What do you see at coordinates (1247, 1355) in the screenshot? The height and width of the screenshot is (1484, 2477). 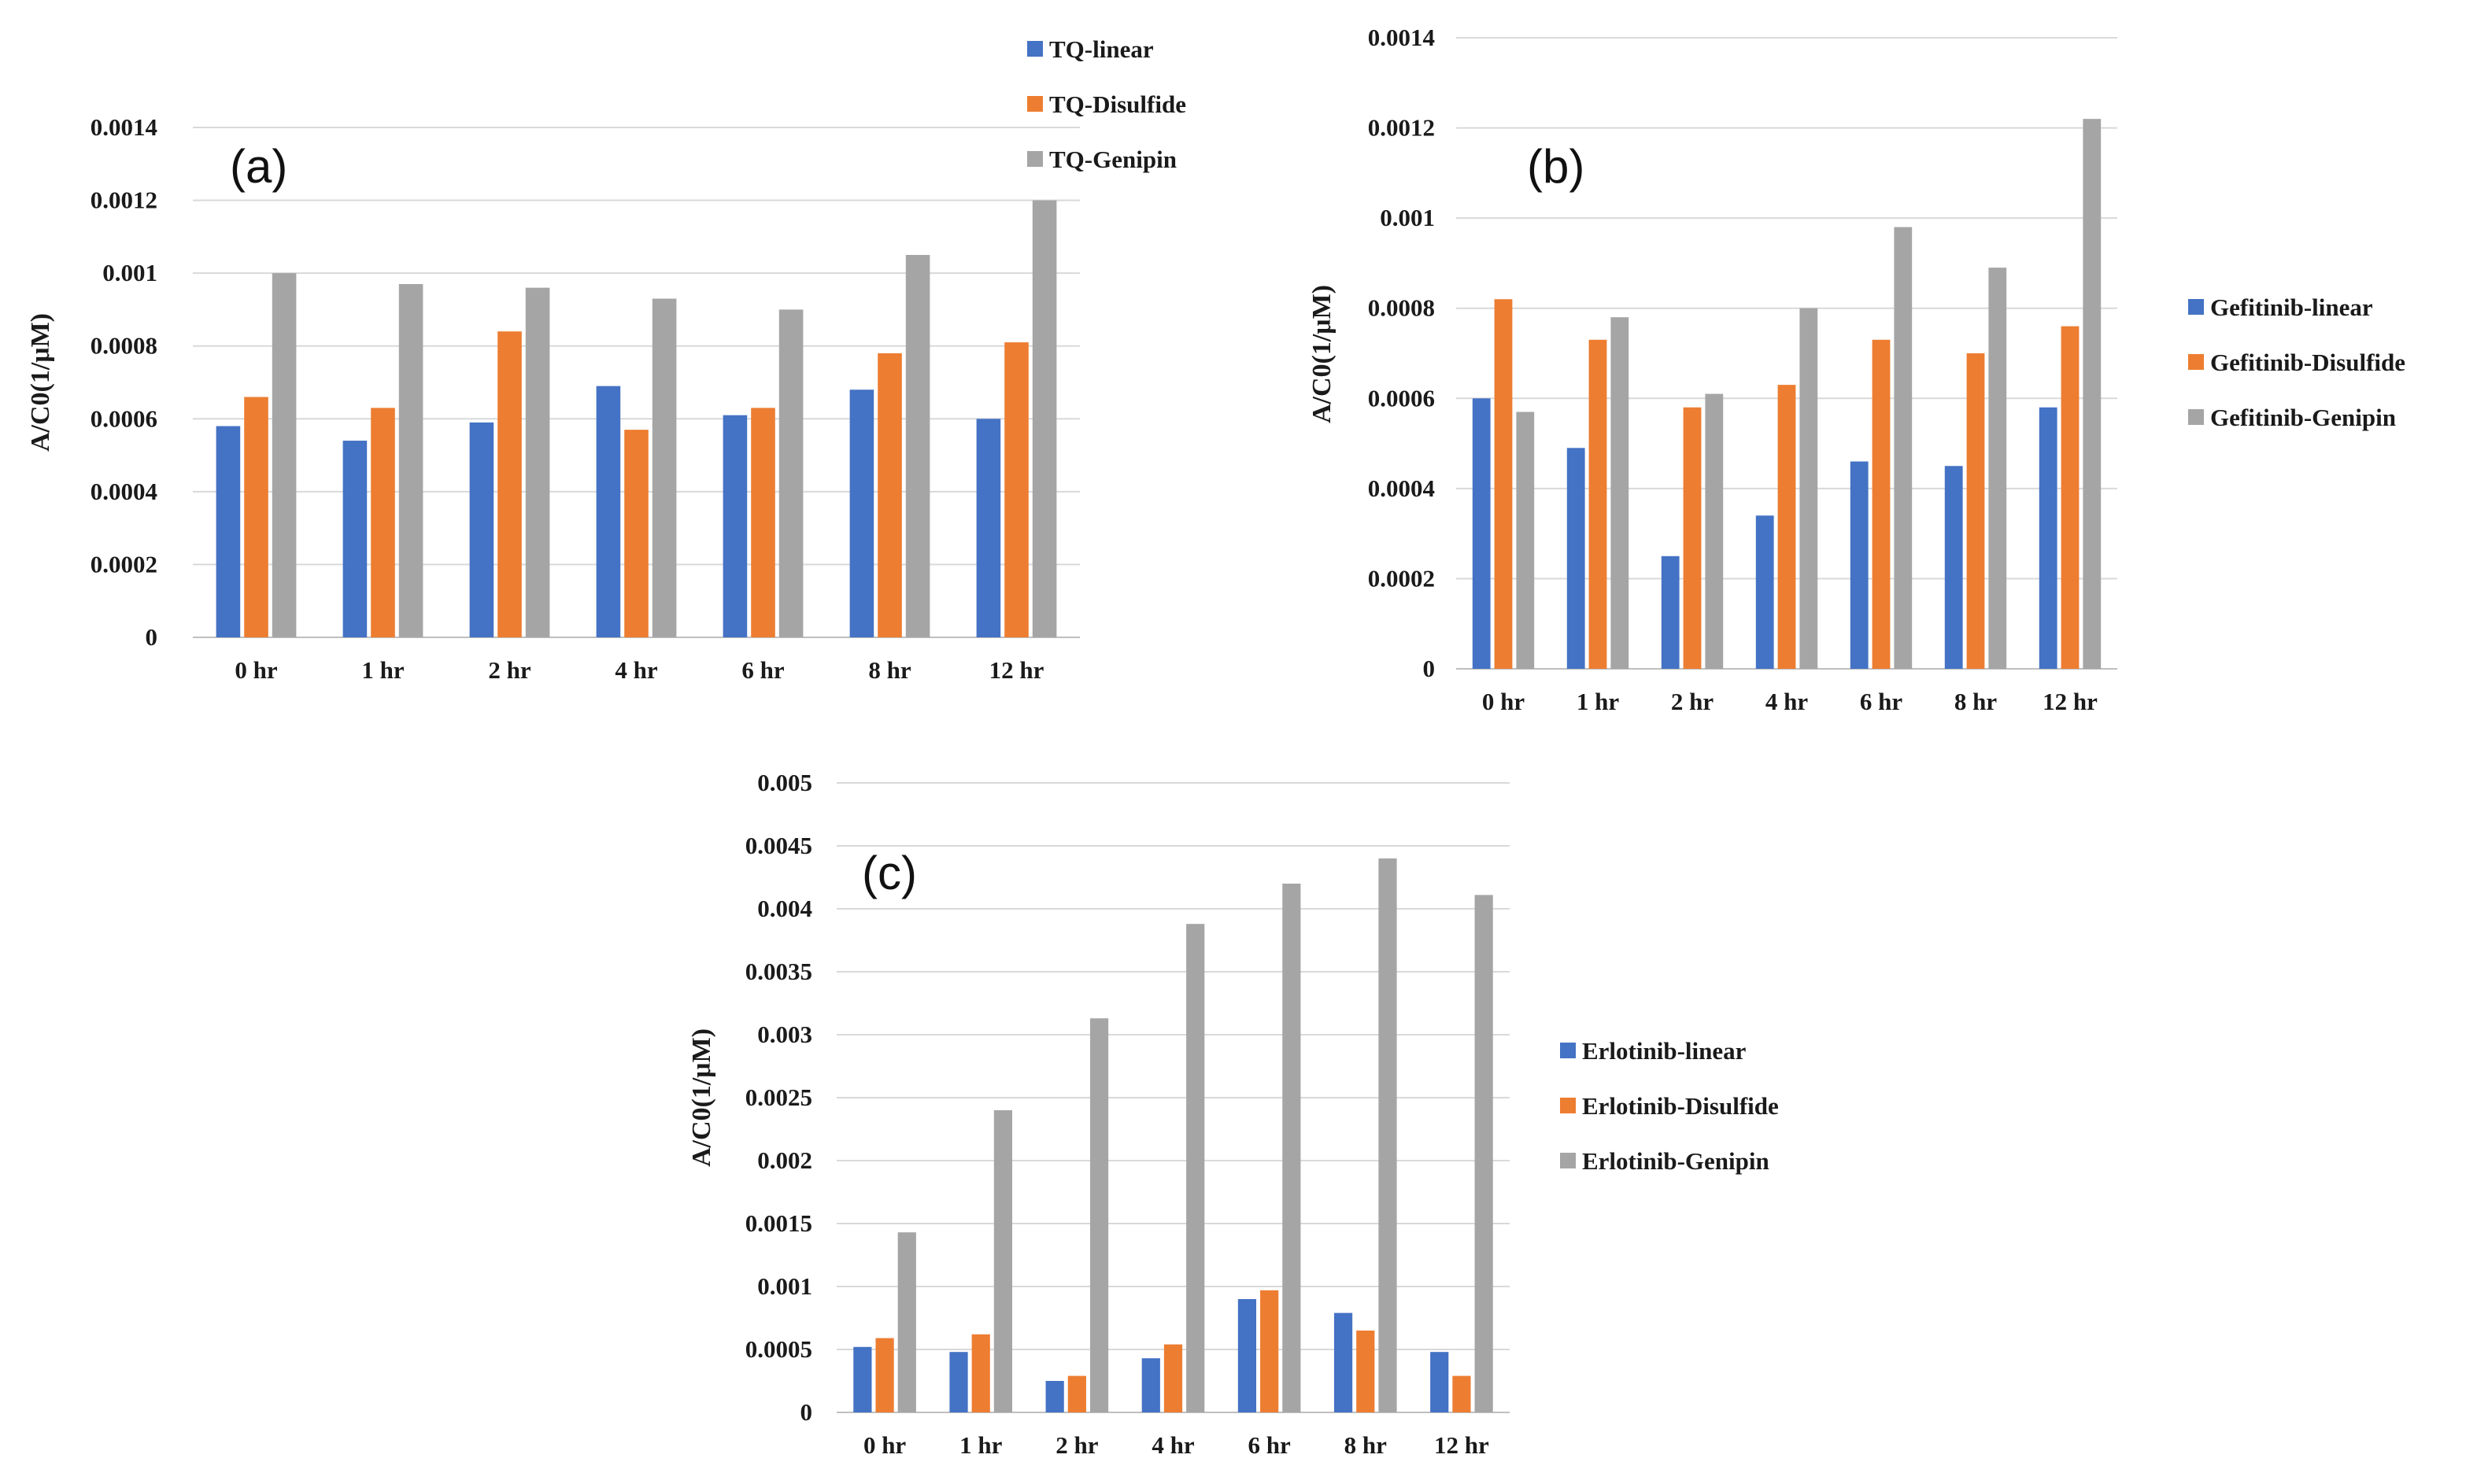 I see `bar-erlotinib-linear-6hr` at bounding box center [1247, 1355].